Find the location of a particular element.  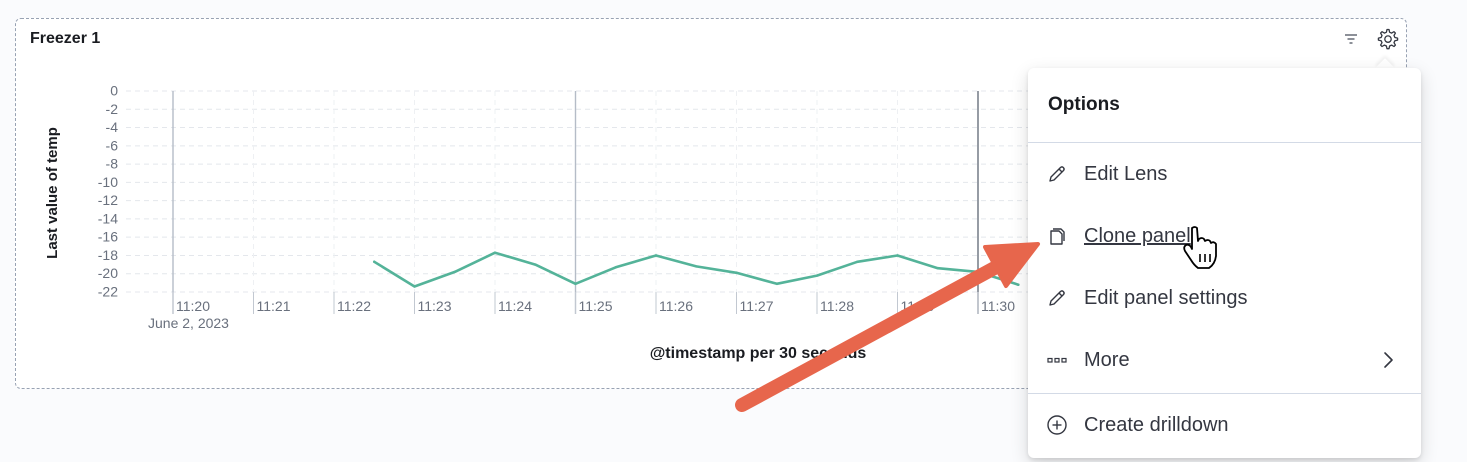

menu-item-create-drilldown: Create drilldown is located at coordinates (1224, 425).